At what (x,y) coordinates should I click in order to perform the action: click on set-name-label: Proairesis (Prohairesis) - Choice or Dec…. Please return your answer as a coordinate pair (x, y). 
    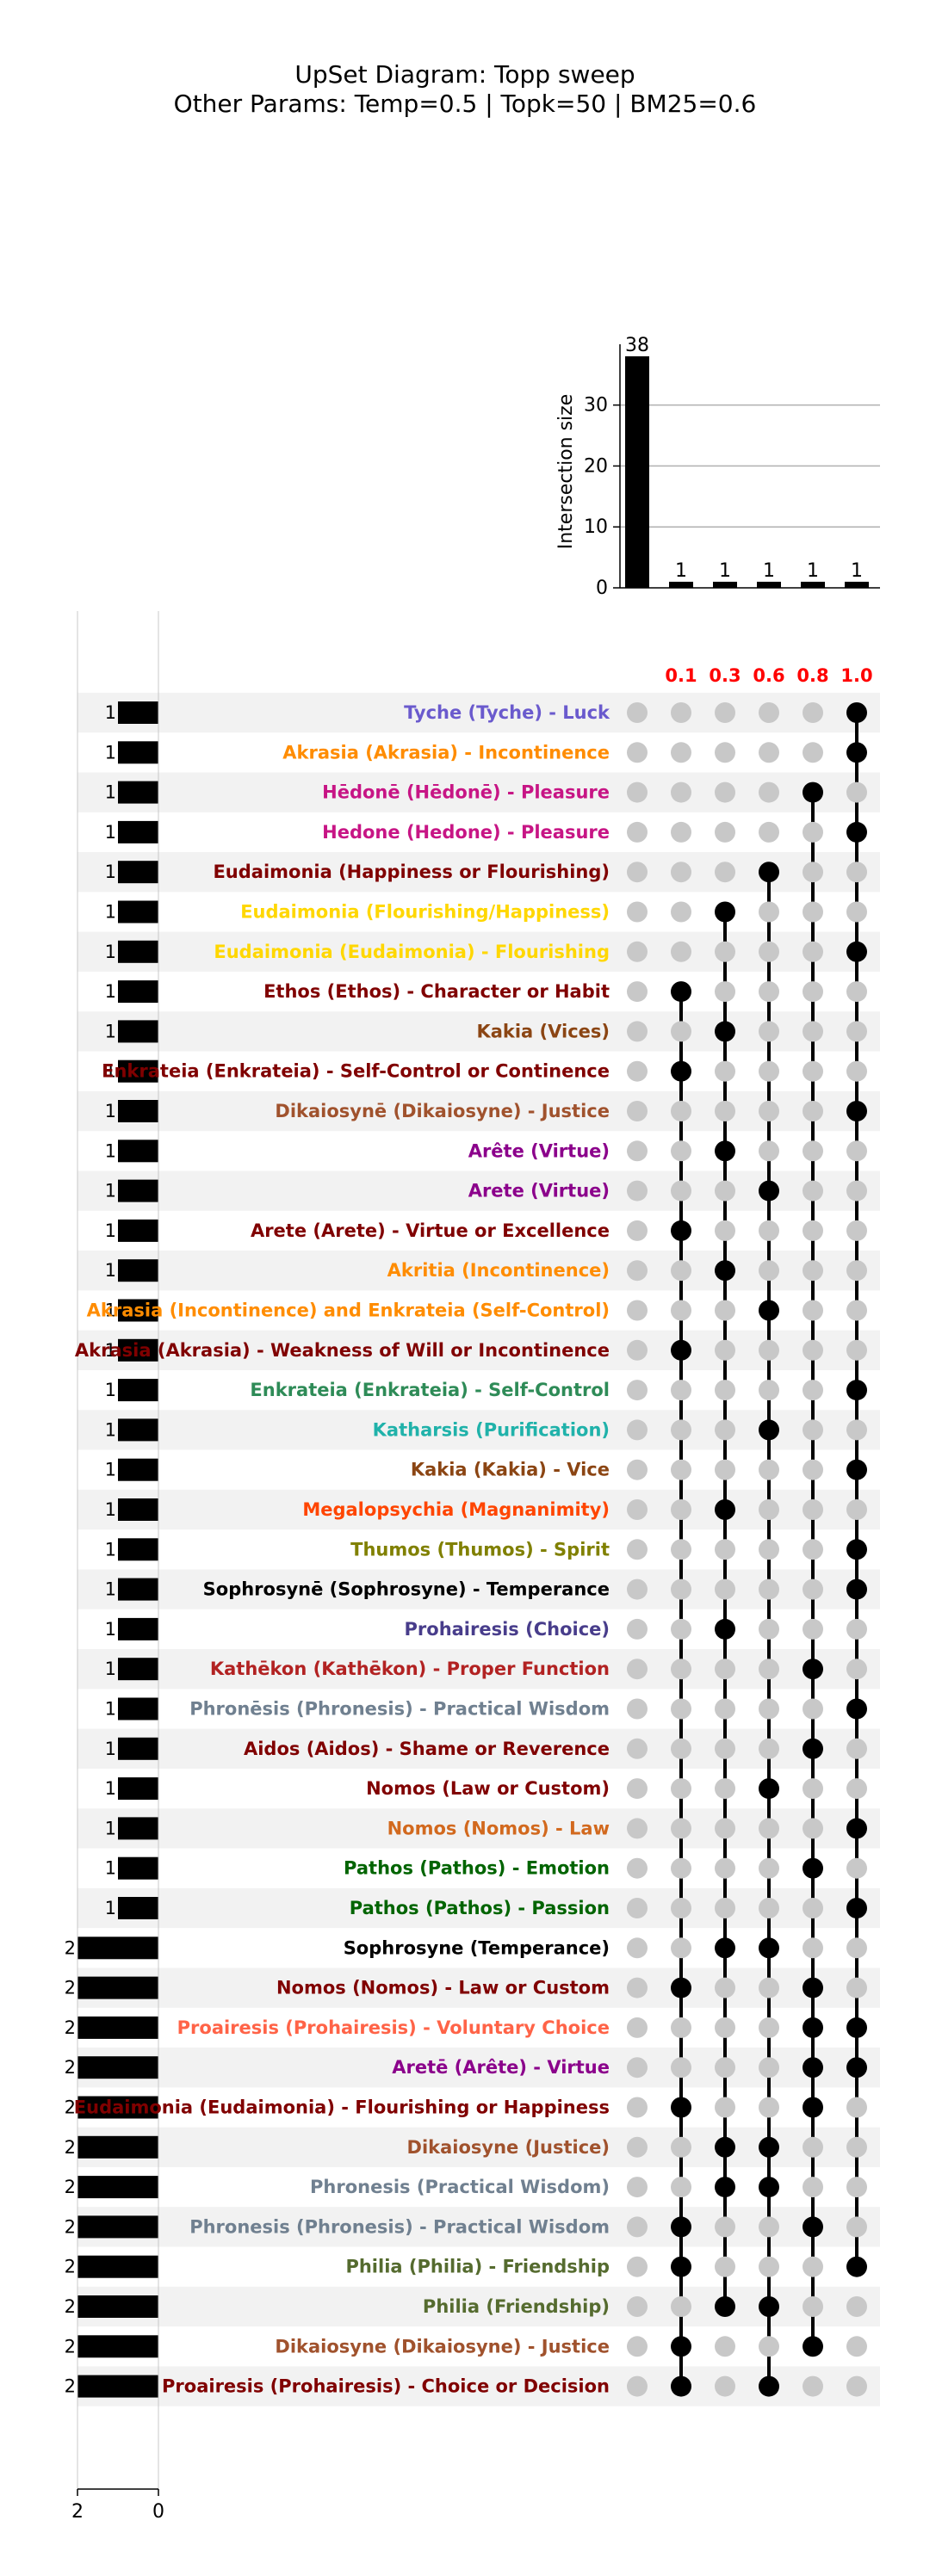
    Looking at the image, I should click on (386, 2386).